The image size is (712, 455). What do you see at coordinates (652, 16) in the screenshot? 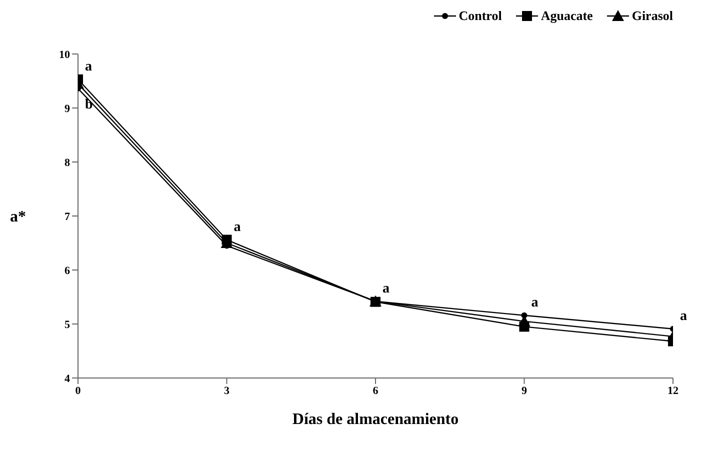
I see `legend-label: Girasol` at bounding box center [652, 16].